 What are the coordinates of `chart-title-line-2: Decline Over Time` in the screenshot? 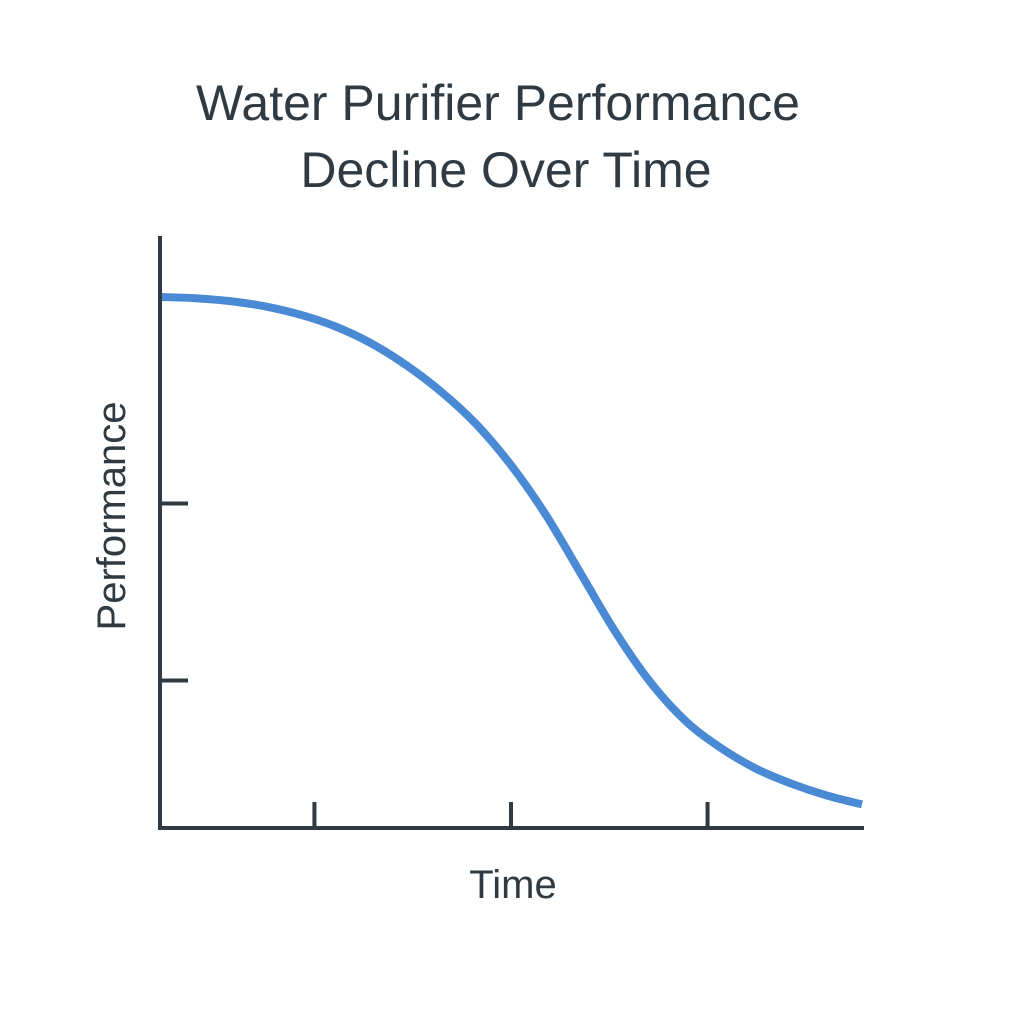 It's located at (505, 170).